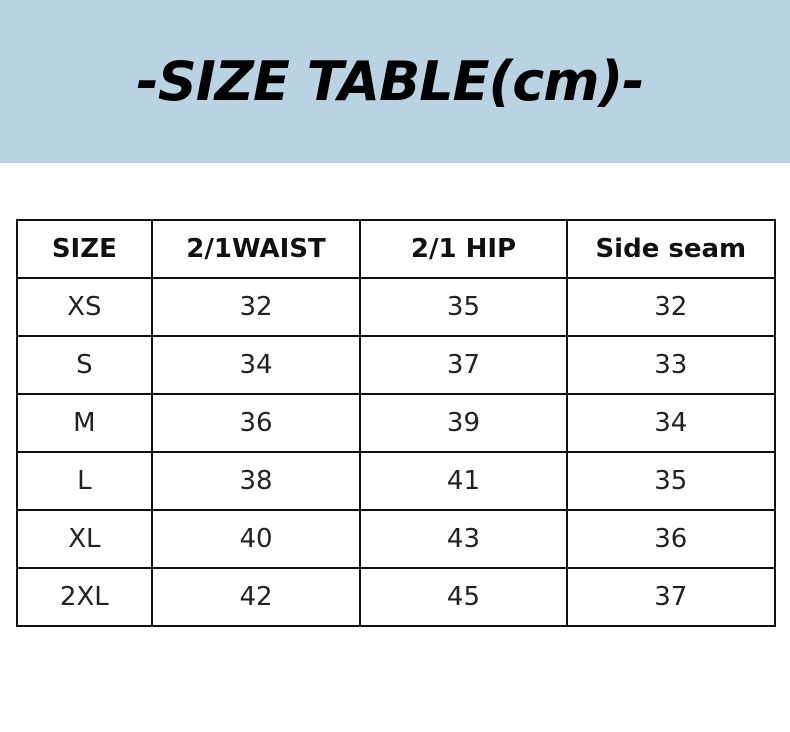 The height and width of the screenshot is (732, 790). Describe the element at coordinates (463, 481) in the screenshot. I see `hip-cell: 41` at that location.